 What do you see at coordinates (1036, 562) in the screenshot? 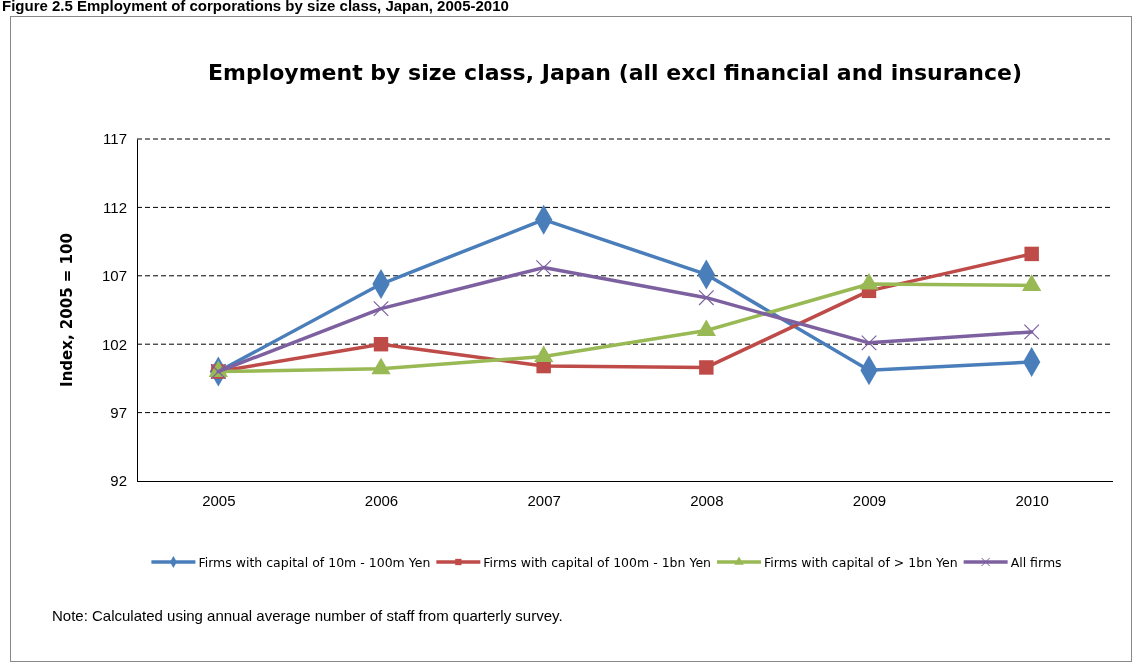
I see `legend-label: All firms` at bounding box center [1036, 562].